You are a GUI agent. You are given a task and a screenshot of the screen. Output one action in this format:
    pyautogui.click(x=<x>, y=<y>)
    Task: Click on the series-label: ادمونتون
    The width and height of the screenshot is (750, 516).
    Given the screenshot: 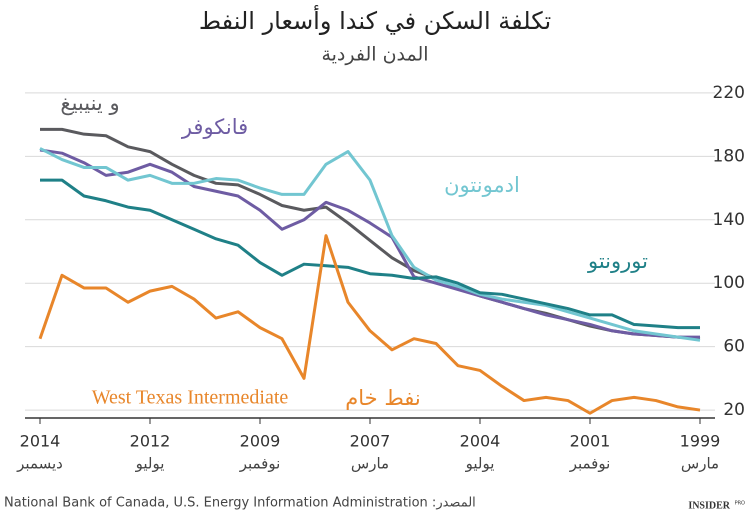 What is the action you would take?
    pyautogui.click(x=482, y=185)
    